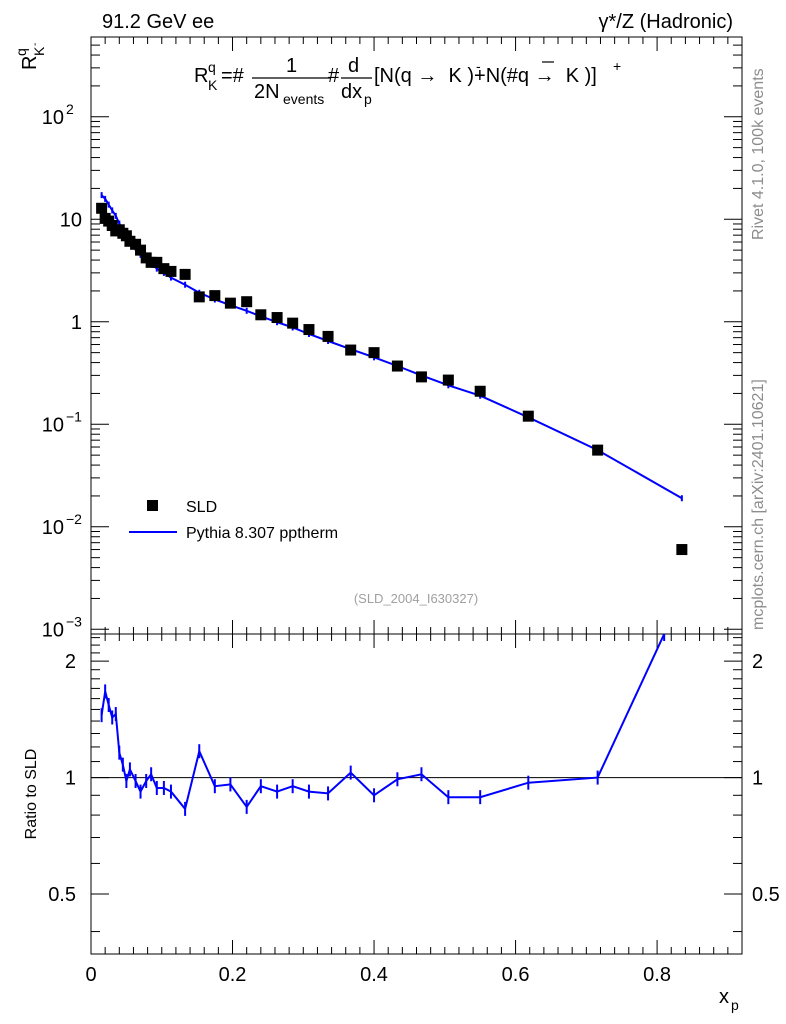  What do you see at coordinates (158, 22) in the screenshot?
I see `energy-label: 91.2 GeV ee` at bounding box center [158, 22].